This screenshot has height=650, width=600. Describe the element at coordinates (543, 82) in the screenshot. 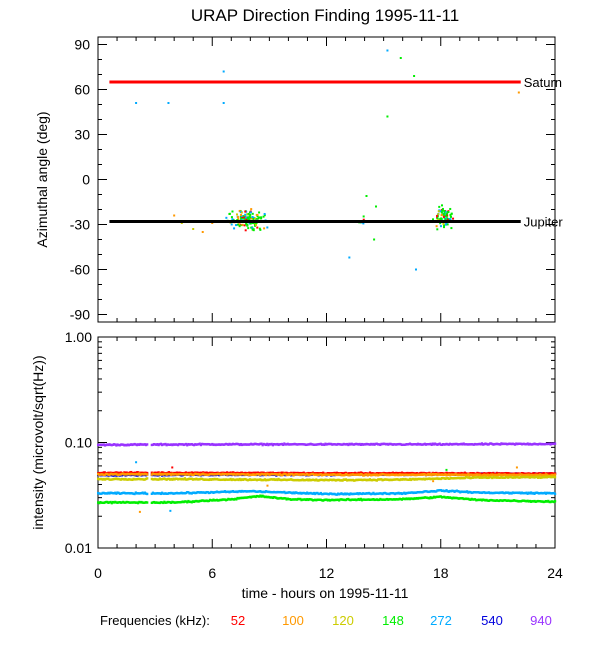

I see `saturn-label: Saturn` at that location.